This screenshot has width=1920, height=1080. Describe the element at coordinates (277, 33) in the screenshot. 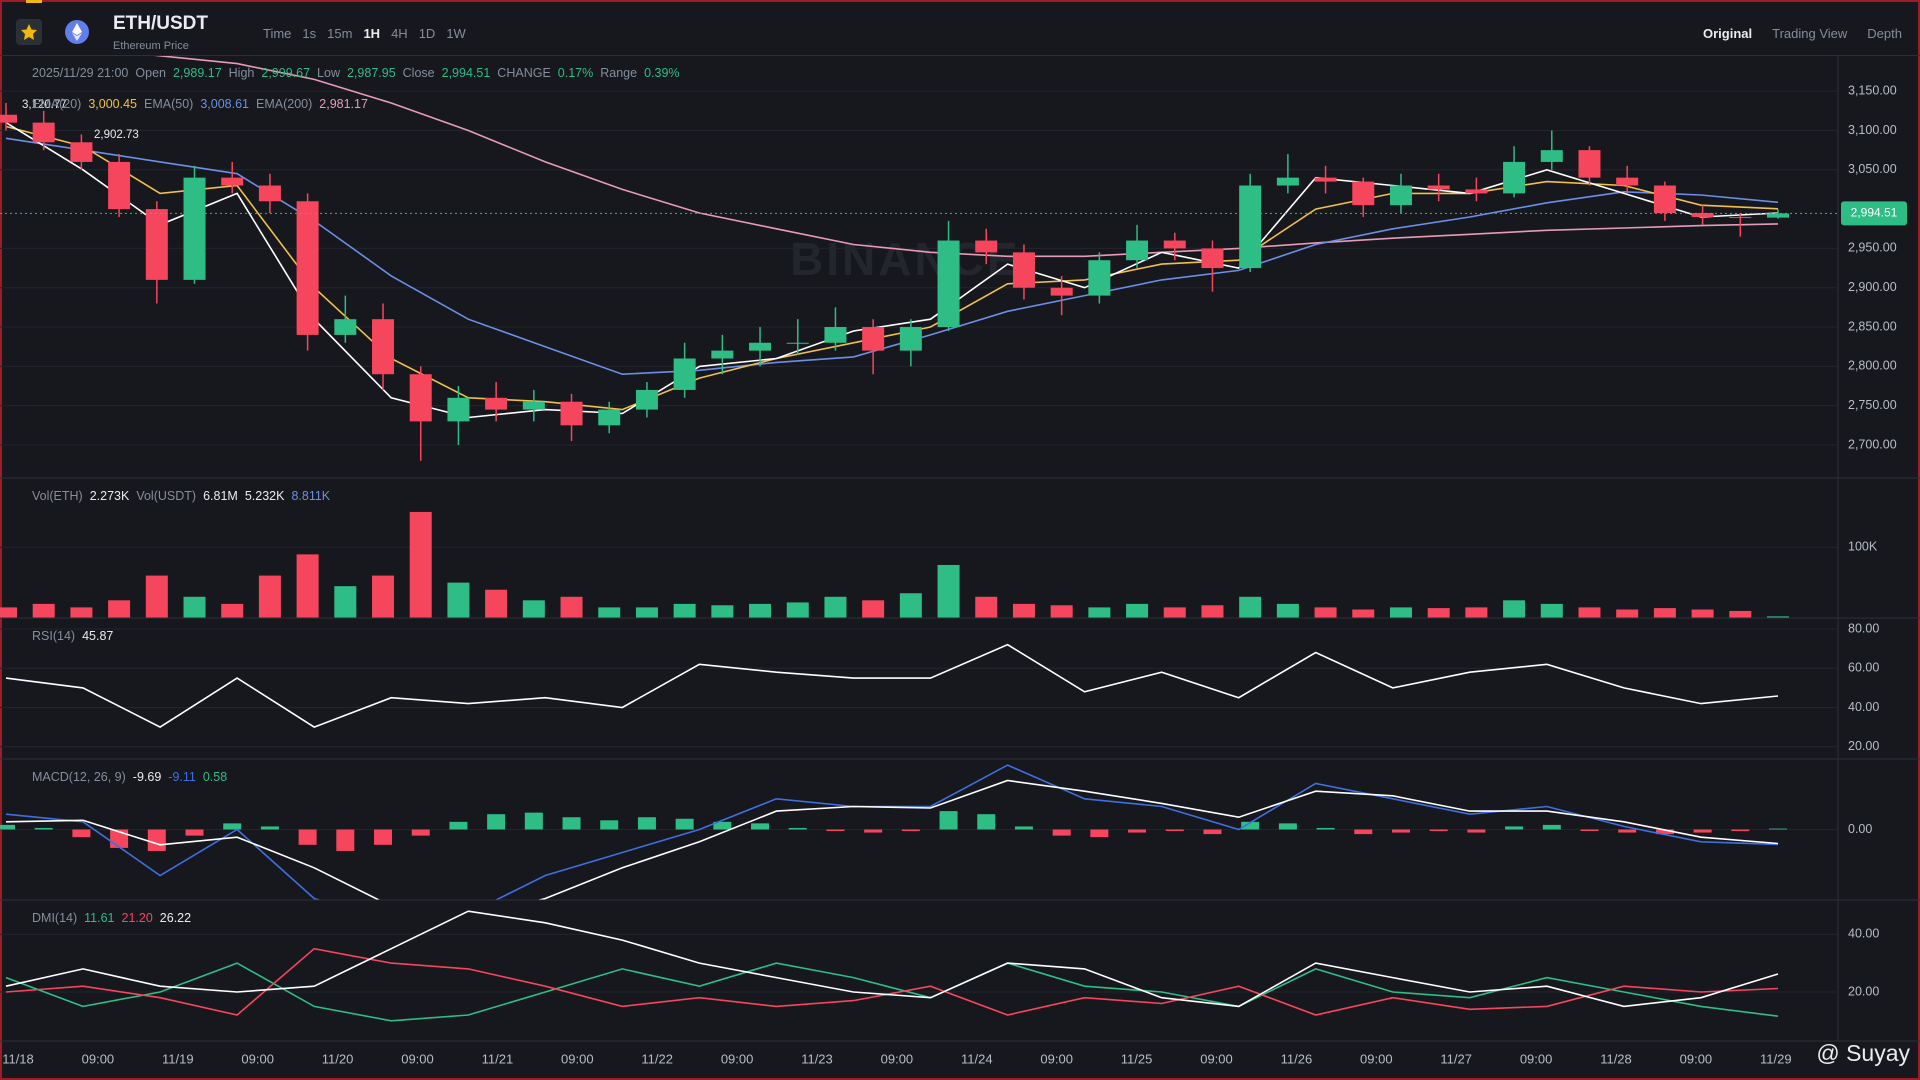

I see `interval: Time` at that location.